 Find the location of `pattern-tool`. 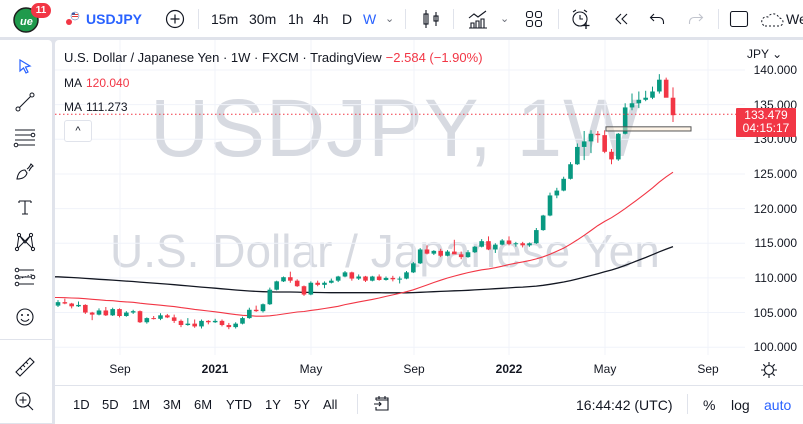

pattern-tool is located at coordinates (25, 242).